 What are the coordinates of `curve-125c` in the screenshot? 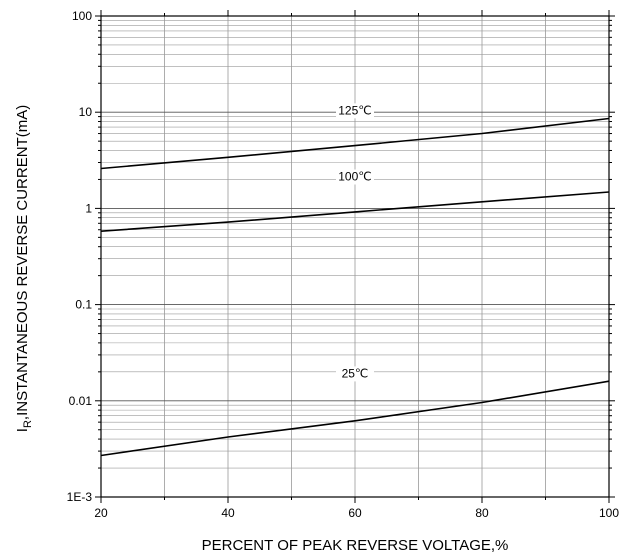 It's located at (355, 143).